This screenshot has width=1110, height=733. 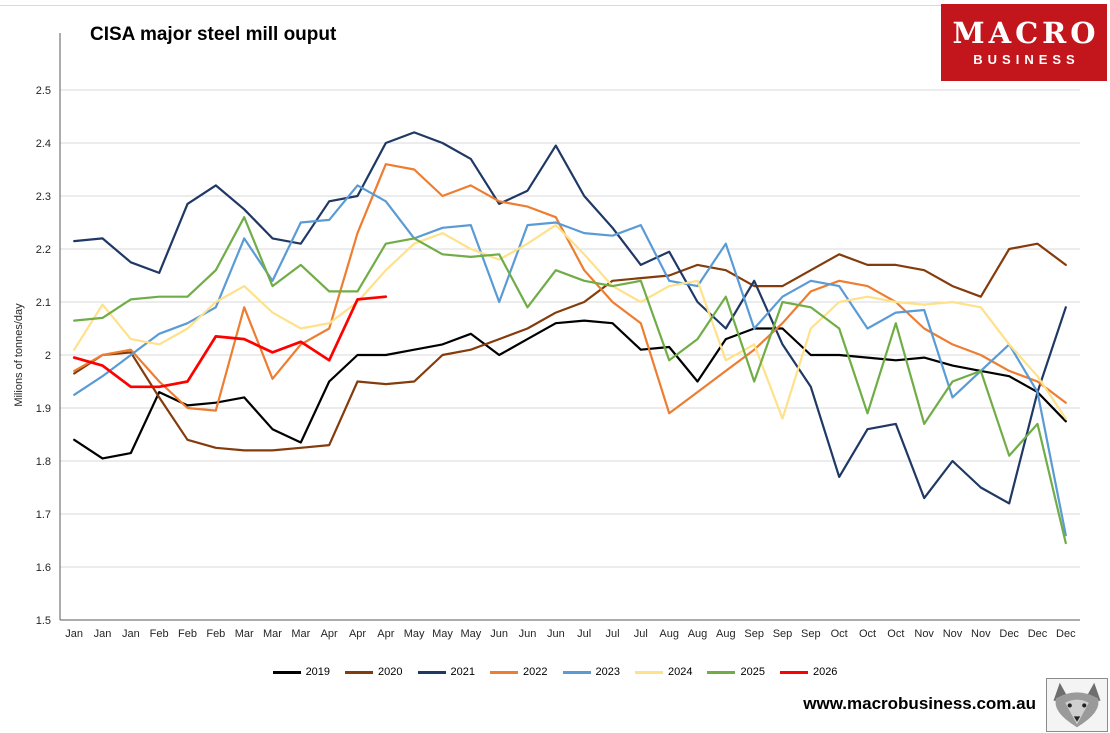 I want to click on top-divider-line, so click(x=470, y=5).